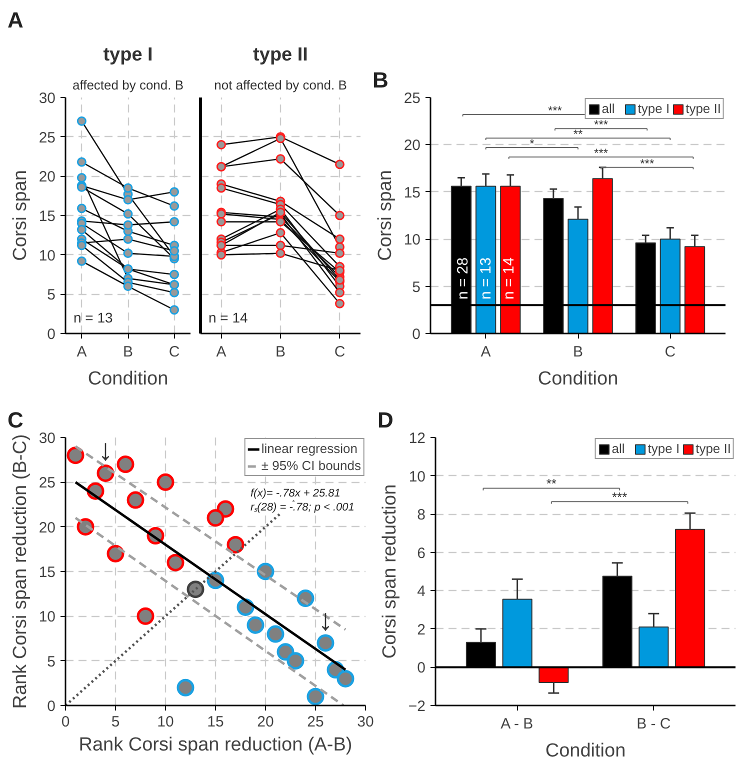 The width and height of the screenshot is (750, 779). I want to click on text: C, so click(16, 420).